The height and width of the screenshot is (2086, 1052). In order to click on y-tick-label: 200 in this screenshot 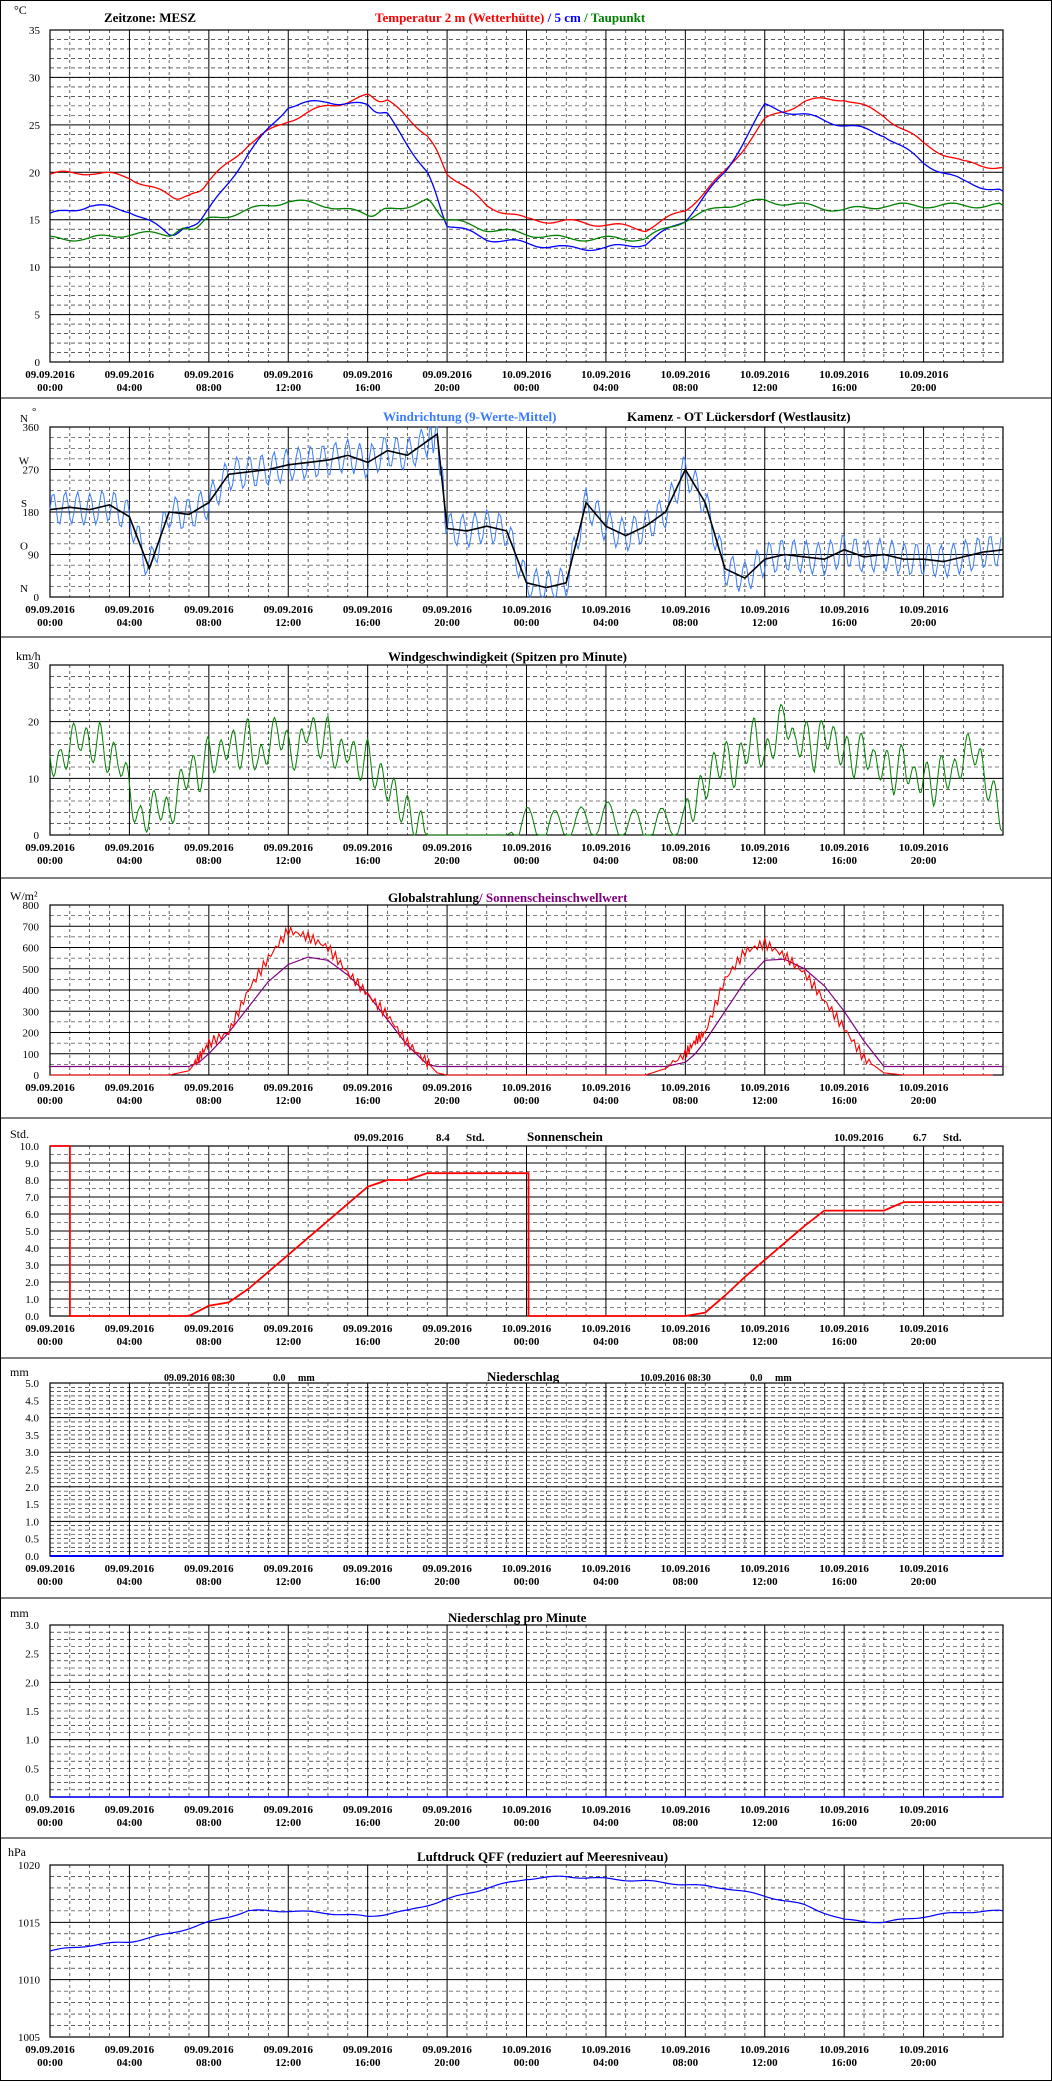, I will do `click(31, 1034)`.